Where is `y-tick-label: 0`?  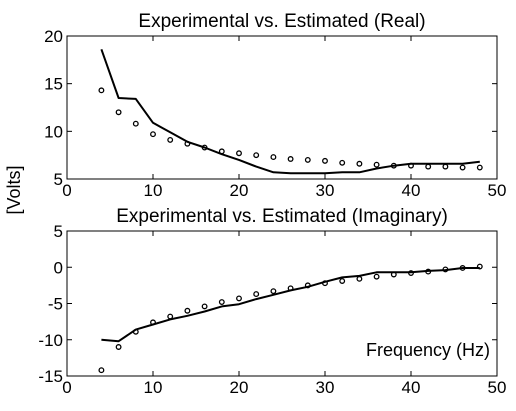 y-tick-label: 0 is located at coordinates (58, 267).